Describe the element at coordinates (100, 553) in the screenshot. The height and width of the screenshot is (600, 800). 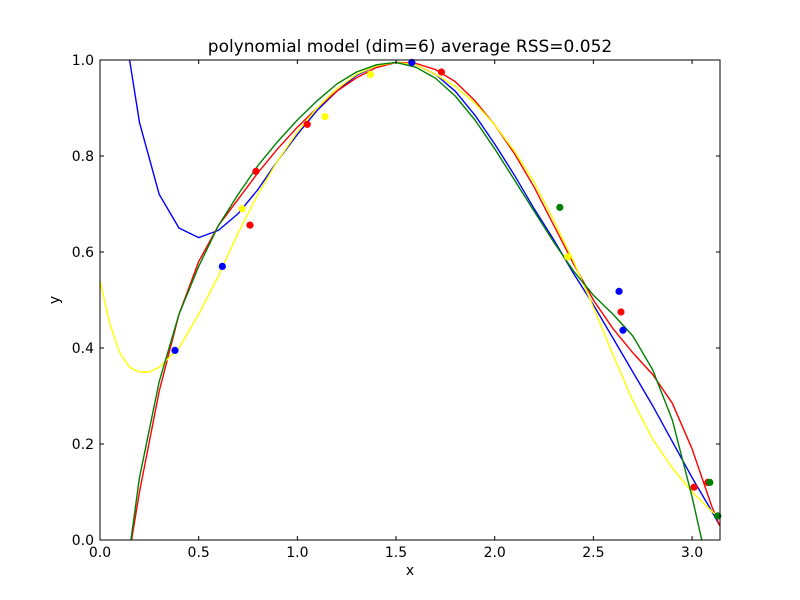
I see `x-tick-label: 0.0` at that location.